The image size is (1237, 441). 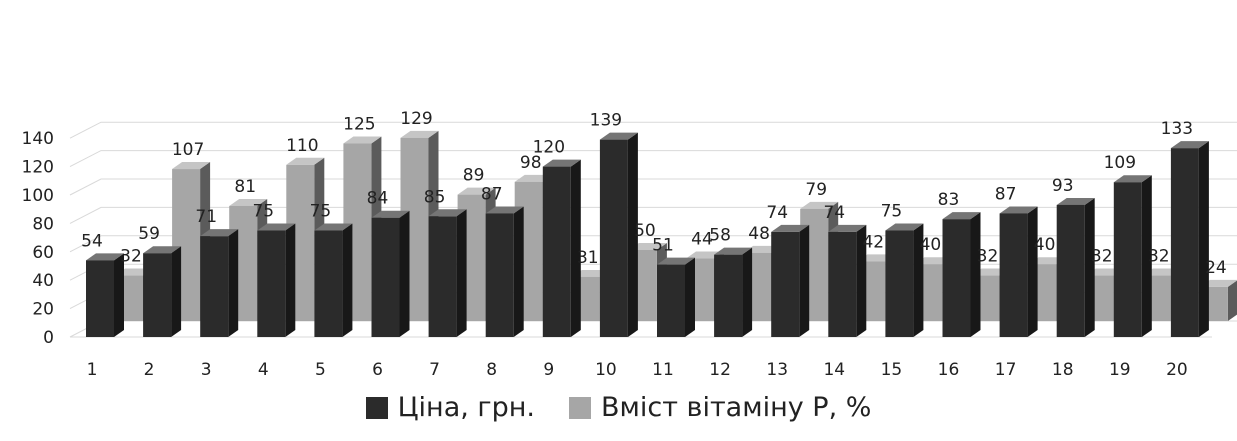 What do you see at coordinates (949, 200) in the screenshot?
I see `data-label: 83` at bounding box center [949, 200].